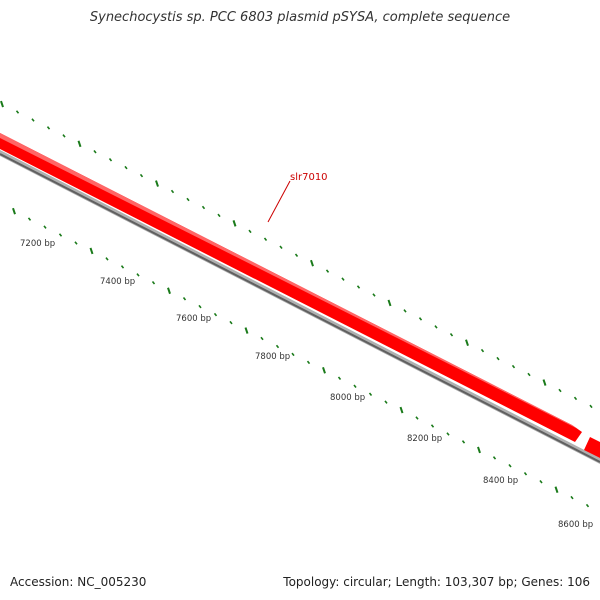 The image size is (600, 600). What do you see at coordinates (272, 357) in the screenshot?
I see `ruler-label: 7800 bp` at bounding box center [272, 357].